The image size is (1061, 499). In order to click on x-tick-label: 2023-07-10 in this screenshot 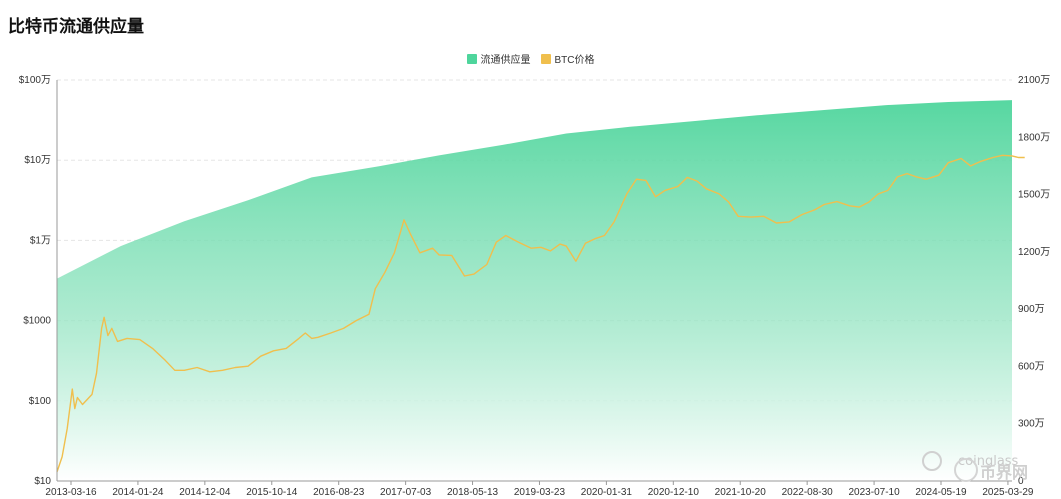, I will do `click(875, 492)`.